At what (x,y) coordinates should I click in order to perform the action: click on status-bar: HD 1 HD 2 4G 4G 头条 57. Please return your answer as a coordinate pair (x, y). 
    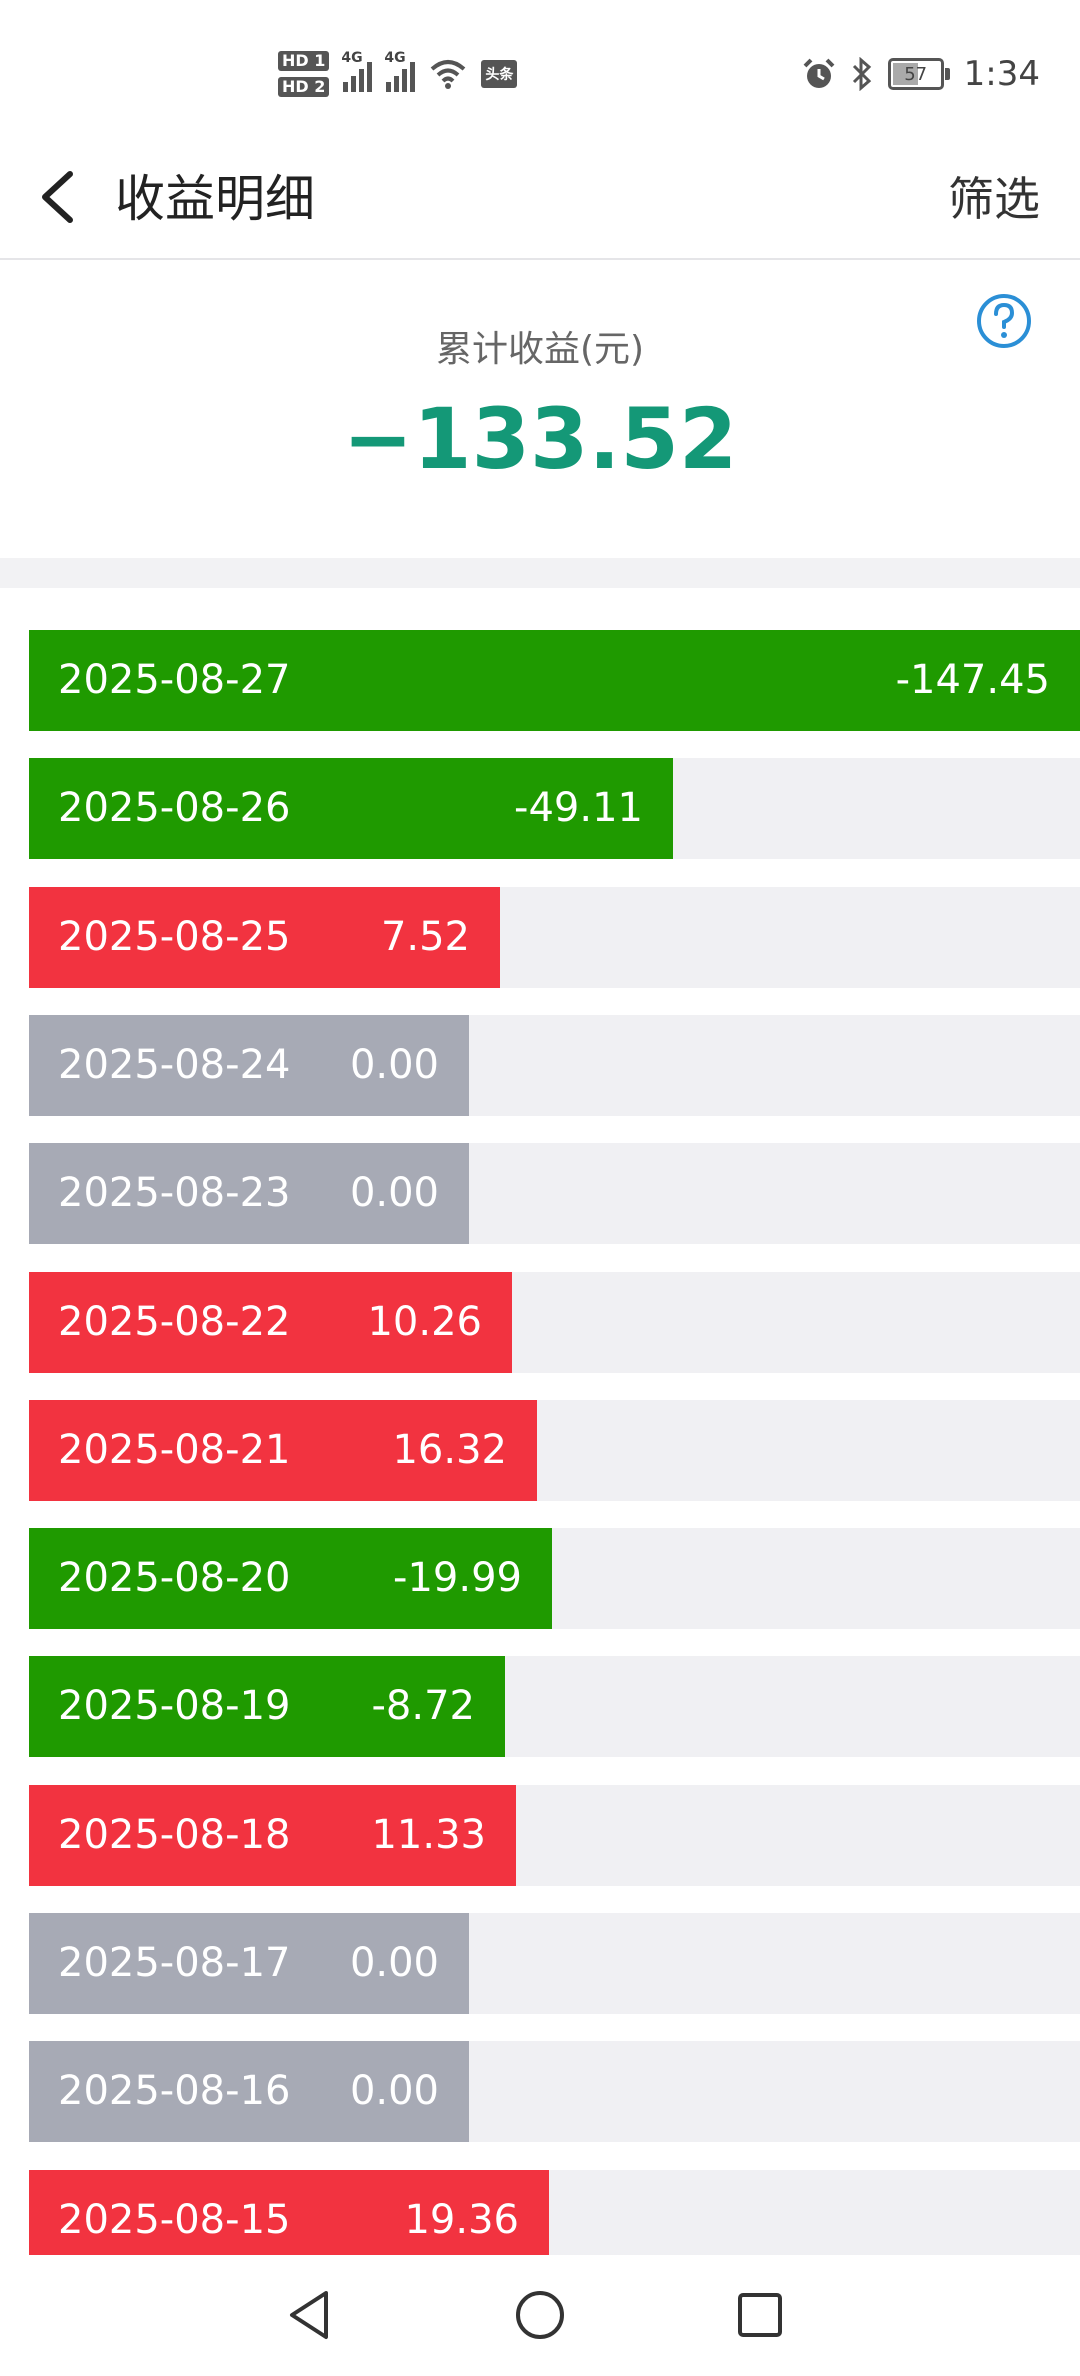
    Looking at the image, I should click on (540, 70).